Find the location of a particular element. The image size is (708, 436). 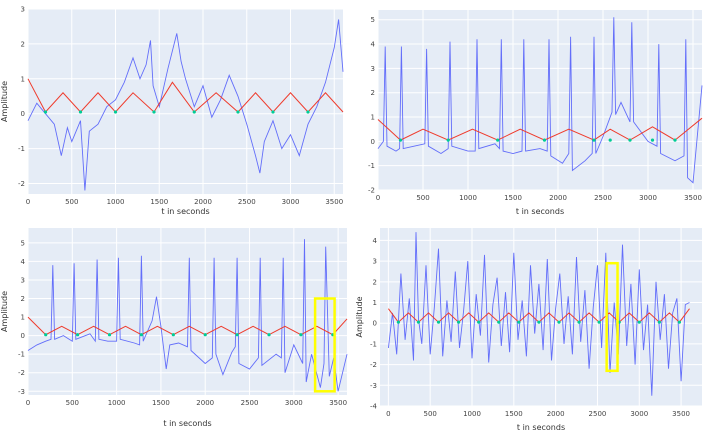

y-tick-label: -4 is located at coordinates (374, 407).